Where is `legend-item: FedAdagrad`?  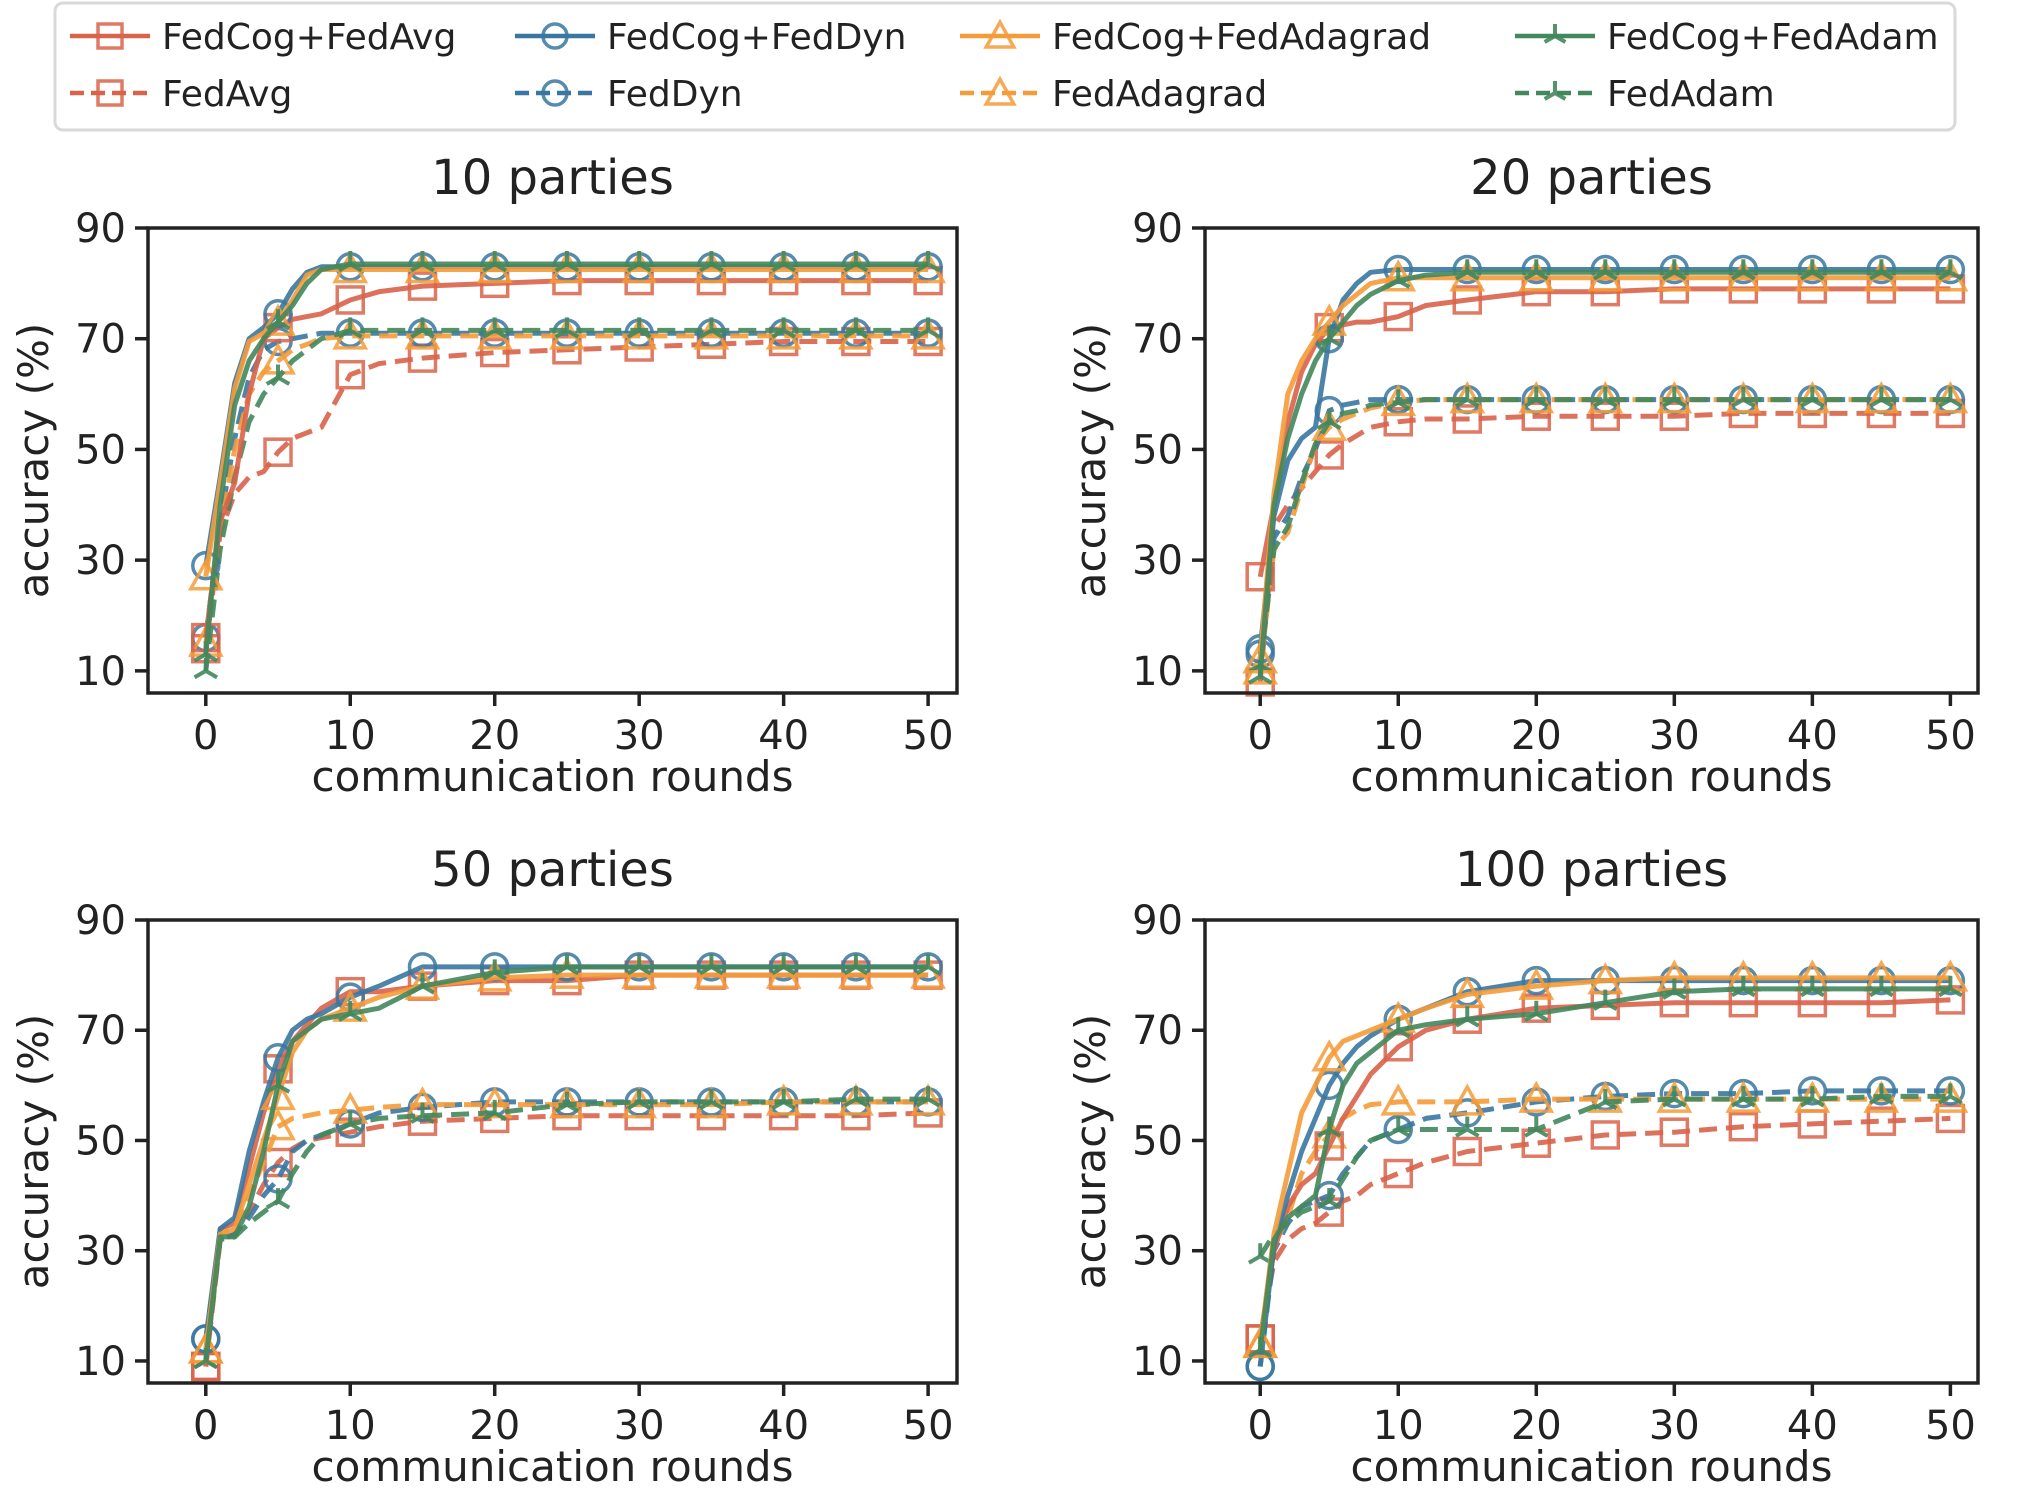
legend-item: FedAdagrad is located at coordinates (1113, 94).